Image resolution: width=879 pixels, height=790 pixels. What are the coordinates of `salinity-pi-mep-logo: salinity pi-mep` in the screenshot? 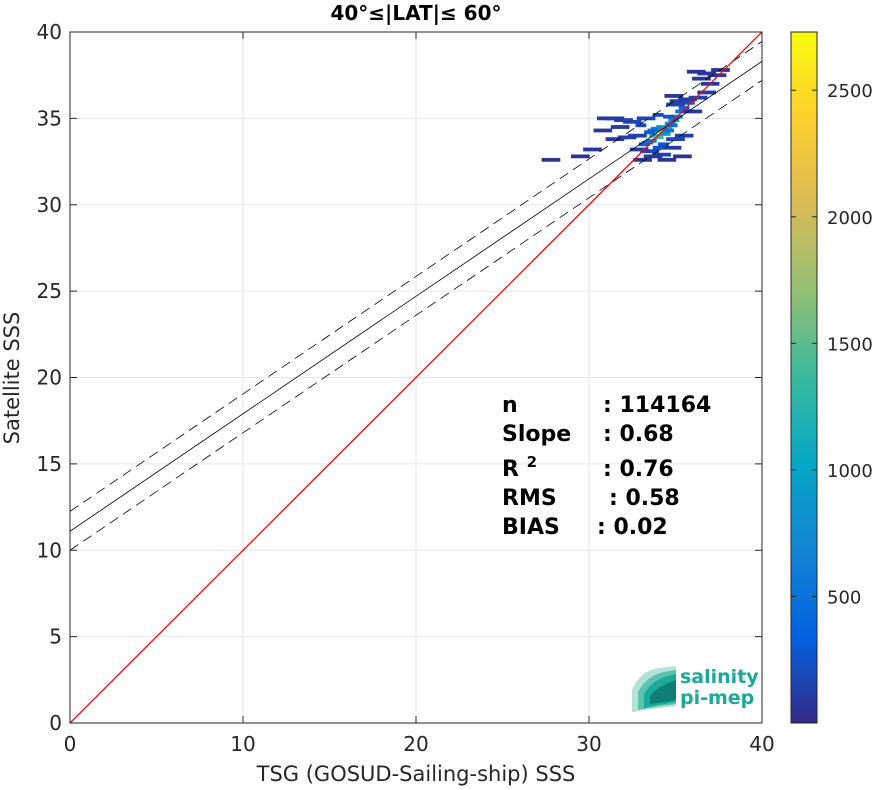 It's located at (695, 689).